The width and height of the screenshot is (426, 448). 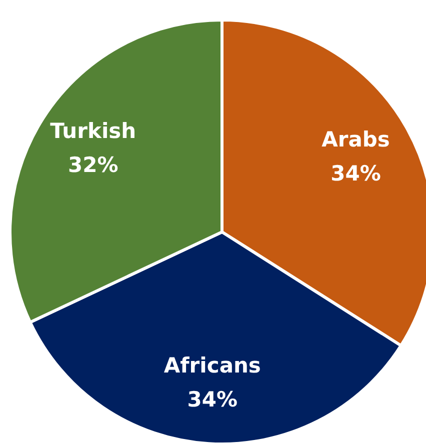 What do you see at coordinates (212, 365) in the screenshot?
I see `slice-label: Africans` at bounding box center [212, 365].